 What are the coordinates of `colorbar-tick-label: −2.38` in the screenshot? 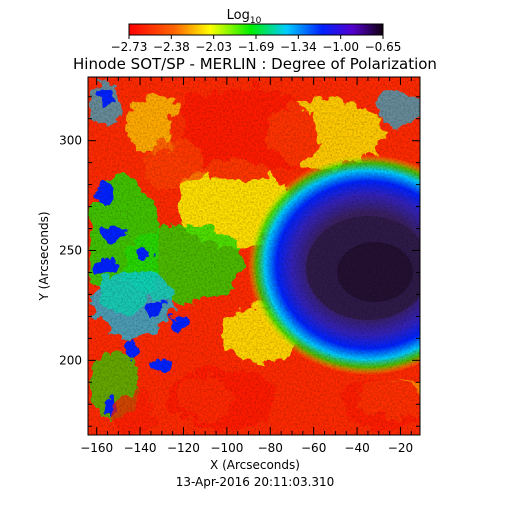 It's located at (171, 47).